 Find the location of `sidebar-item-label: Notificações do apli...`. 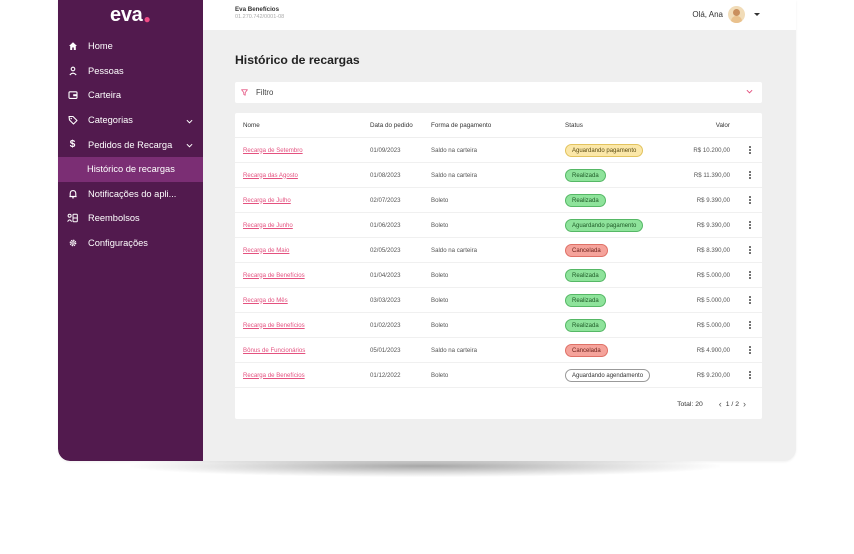

sidebar-item-label: Notificações do apli... is located at coordinates (132, 193).